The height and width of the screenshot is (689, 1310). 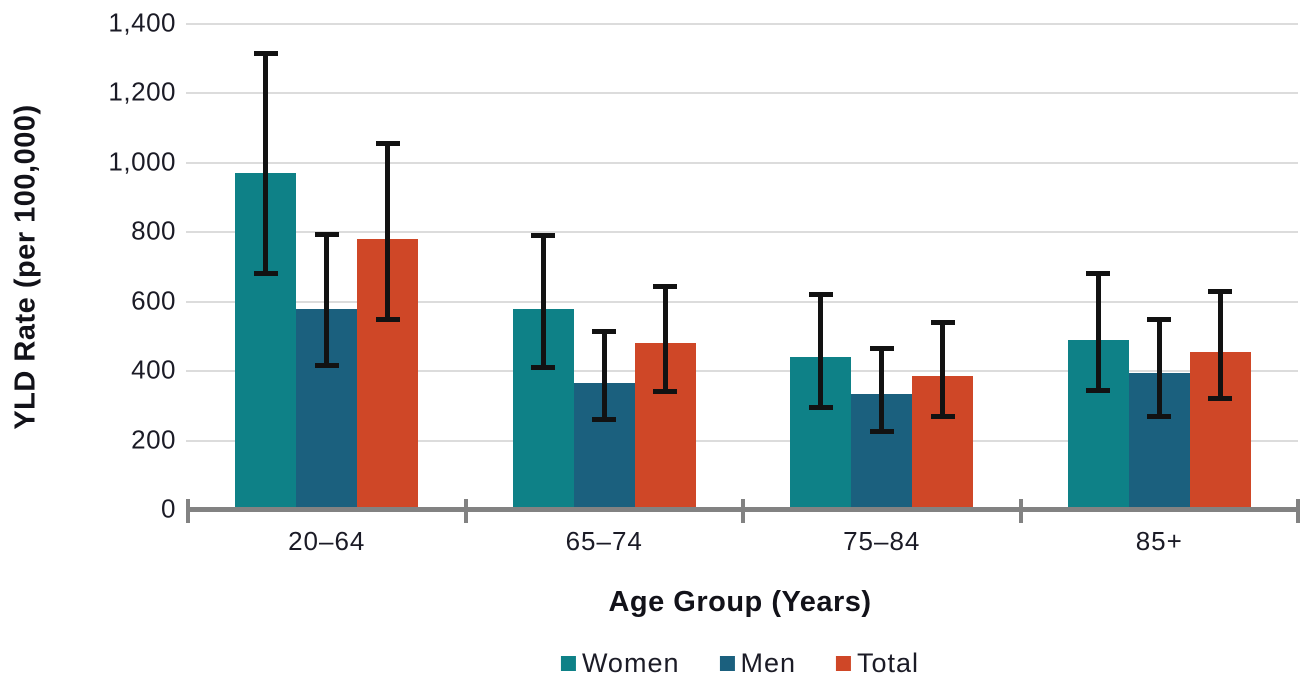 I want to click on y-tick-label: 1,000, so click(x=142, y=161).